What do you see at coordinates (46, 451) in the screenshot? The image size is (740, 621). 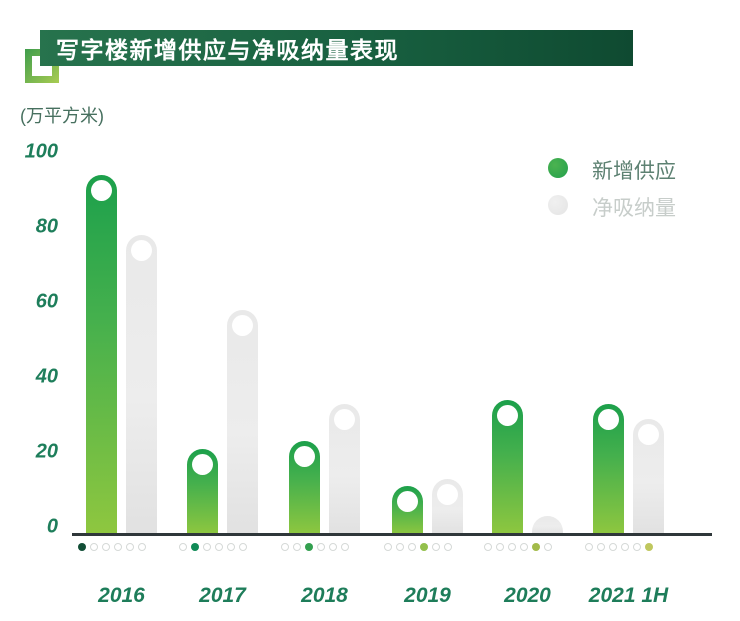 I see `y-axis-tick-20: 20` at bounding box center [46, 451].